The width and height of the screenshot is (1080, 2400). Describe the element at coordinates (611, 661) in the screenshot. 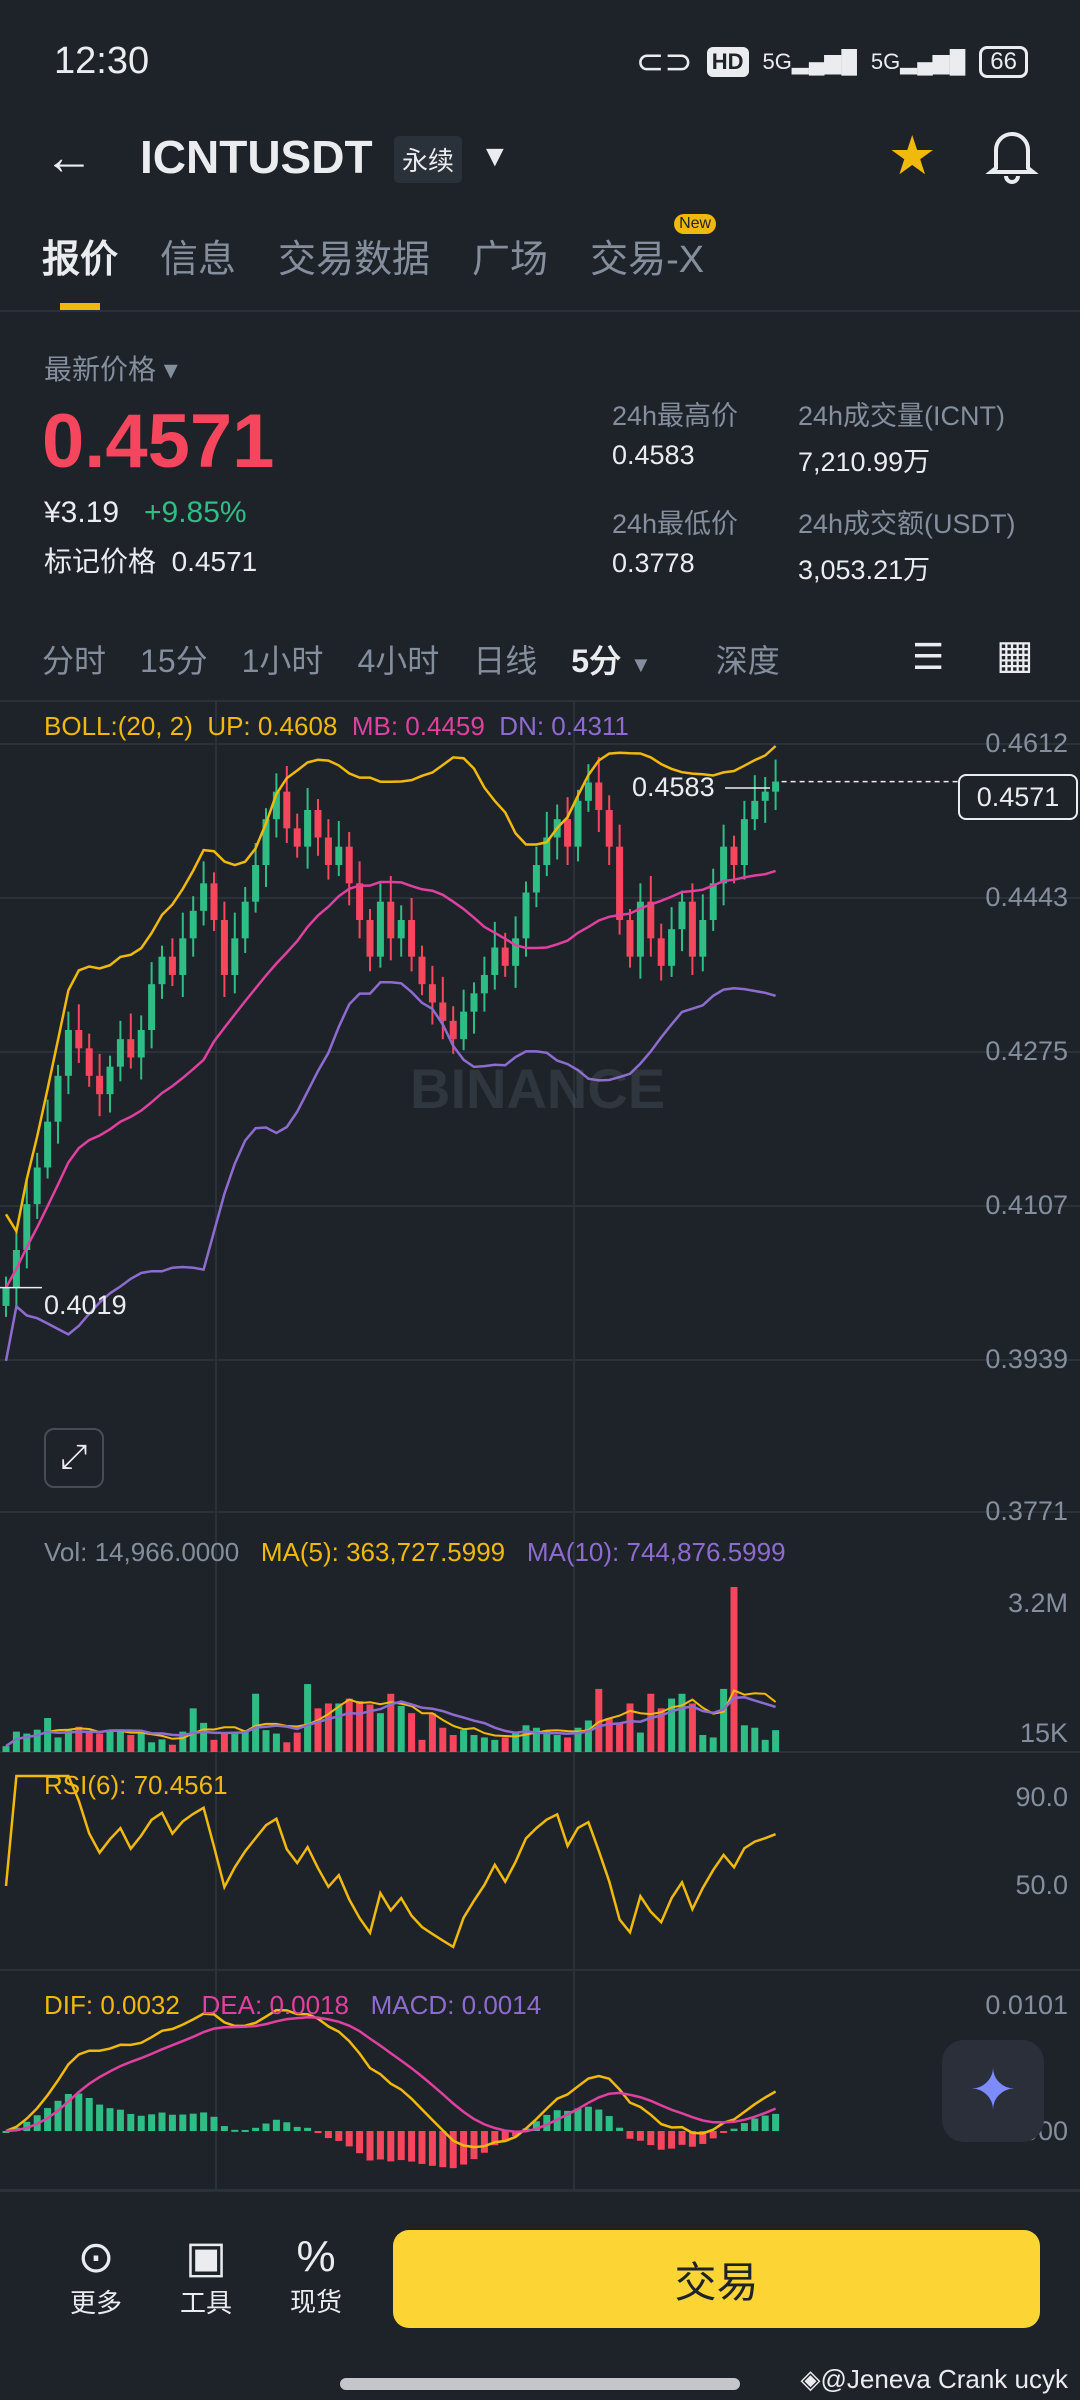

I see `interval-5m: 5分 ▼` at that location.